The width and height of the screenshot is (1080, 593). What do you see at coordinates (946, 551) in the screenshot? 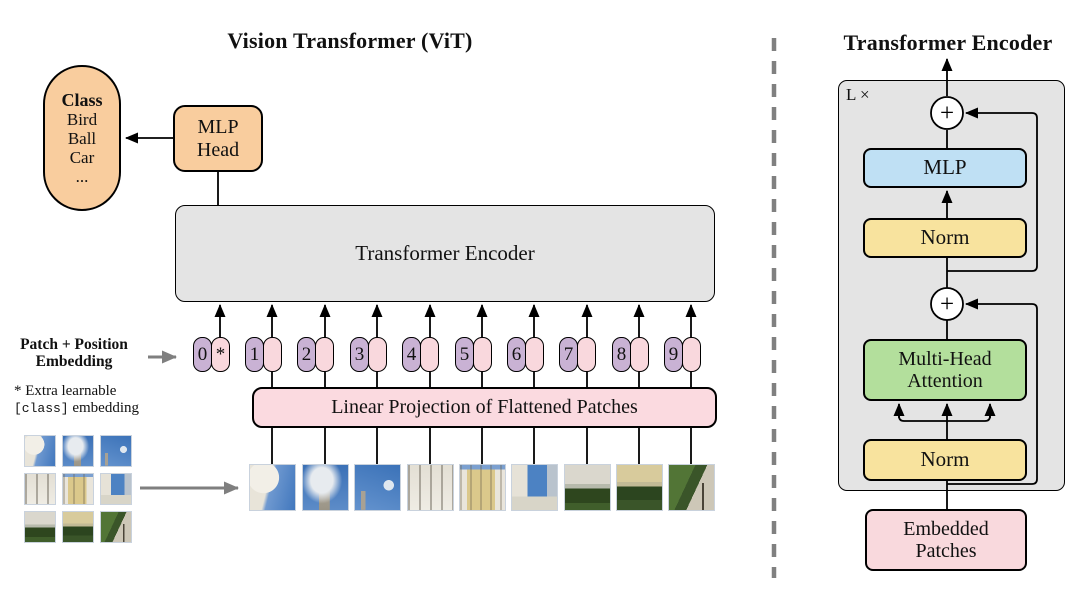
I see `embedded-line2: Patches` at bounding box center [946, 551].